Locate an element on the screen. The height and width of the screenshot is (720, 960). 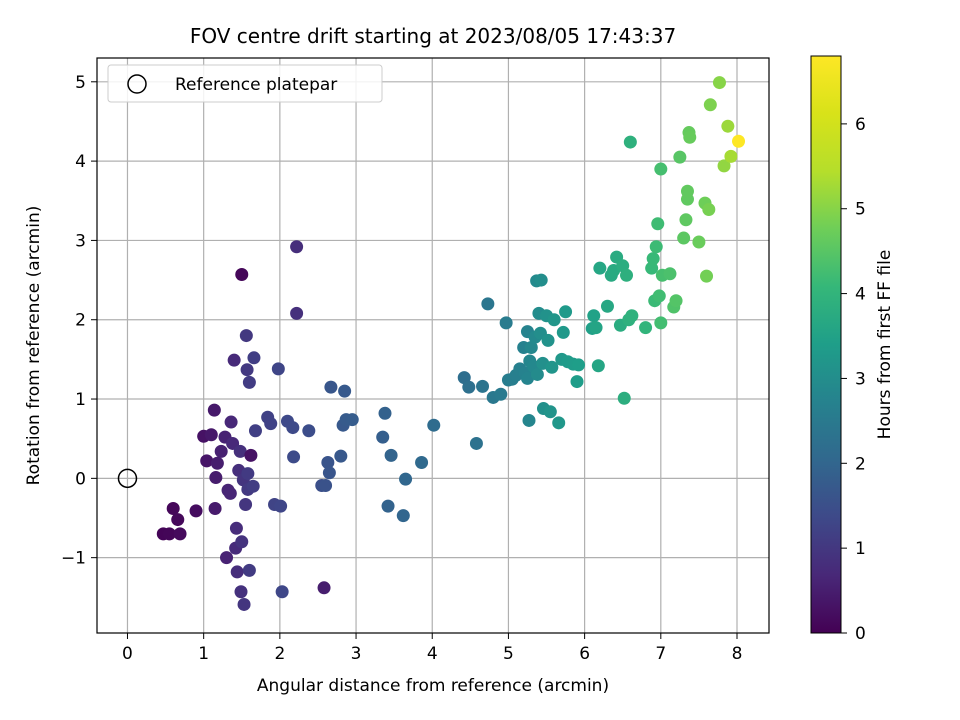
x-tick-label: 1 is located at coordinates (203, 654).